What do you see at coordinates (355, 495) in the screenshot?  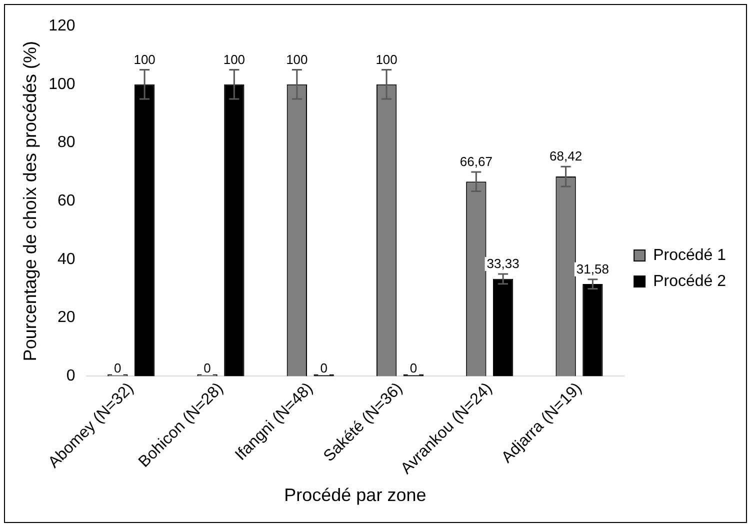 I see `x-axis-title: Procédé par zone` at bounding box center [355, 495].